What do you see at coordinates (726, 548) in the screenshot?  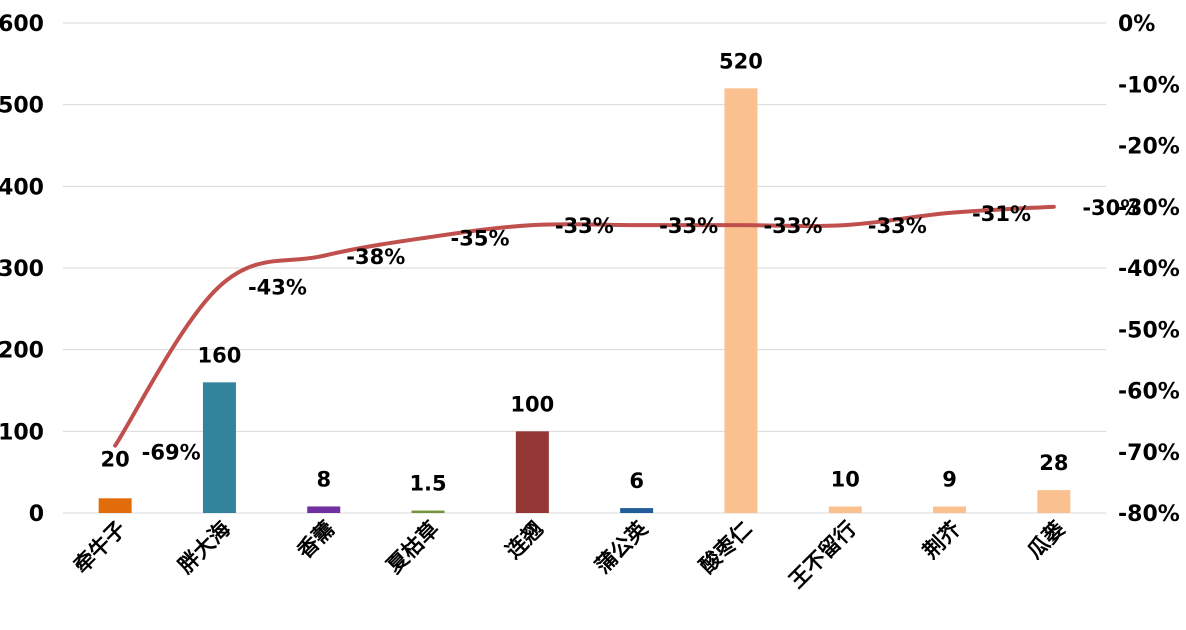 I see `x-category-label: 酸枣仁` at bounding box center [726, 548].